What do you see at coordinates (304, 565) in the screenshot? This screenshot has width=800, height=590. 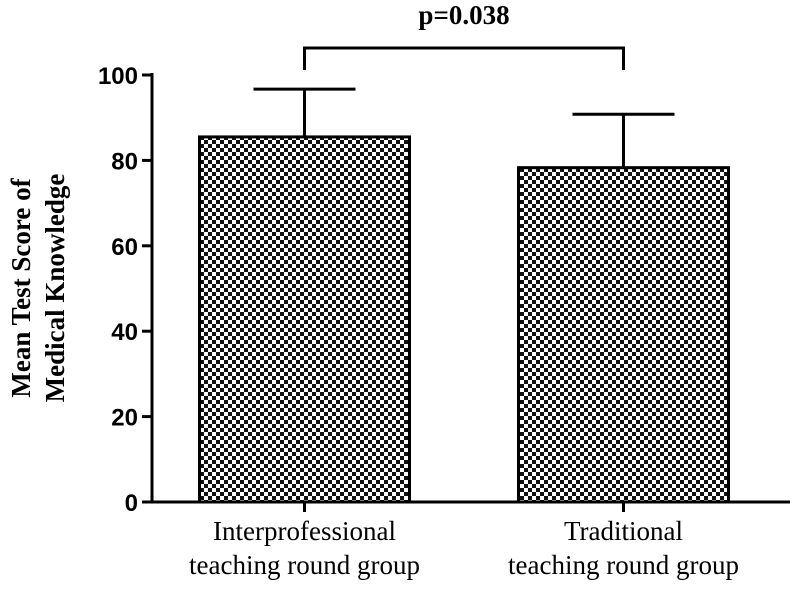 I see `x-tick-label-0-line-1: teaching round group` at bounding box center [304, 565].